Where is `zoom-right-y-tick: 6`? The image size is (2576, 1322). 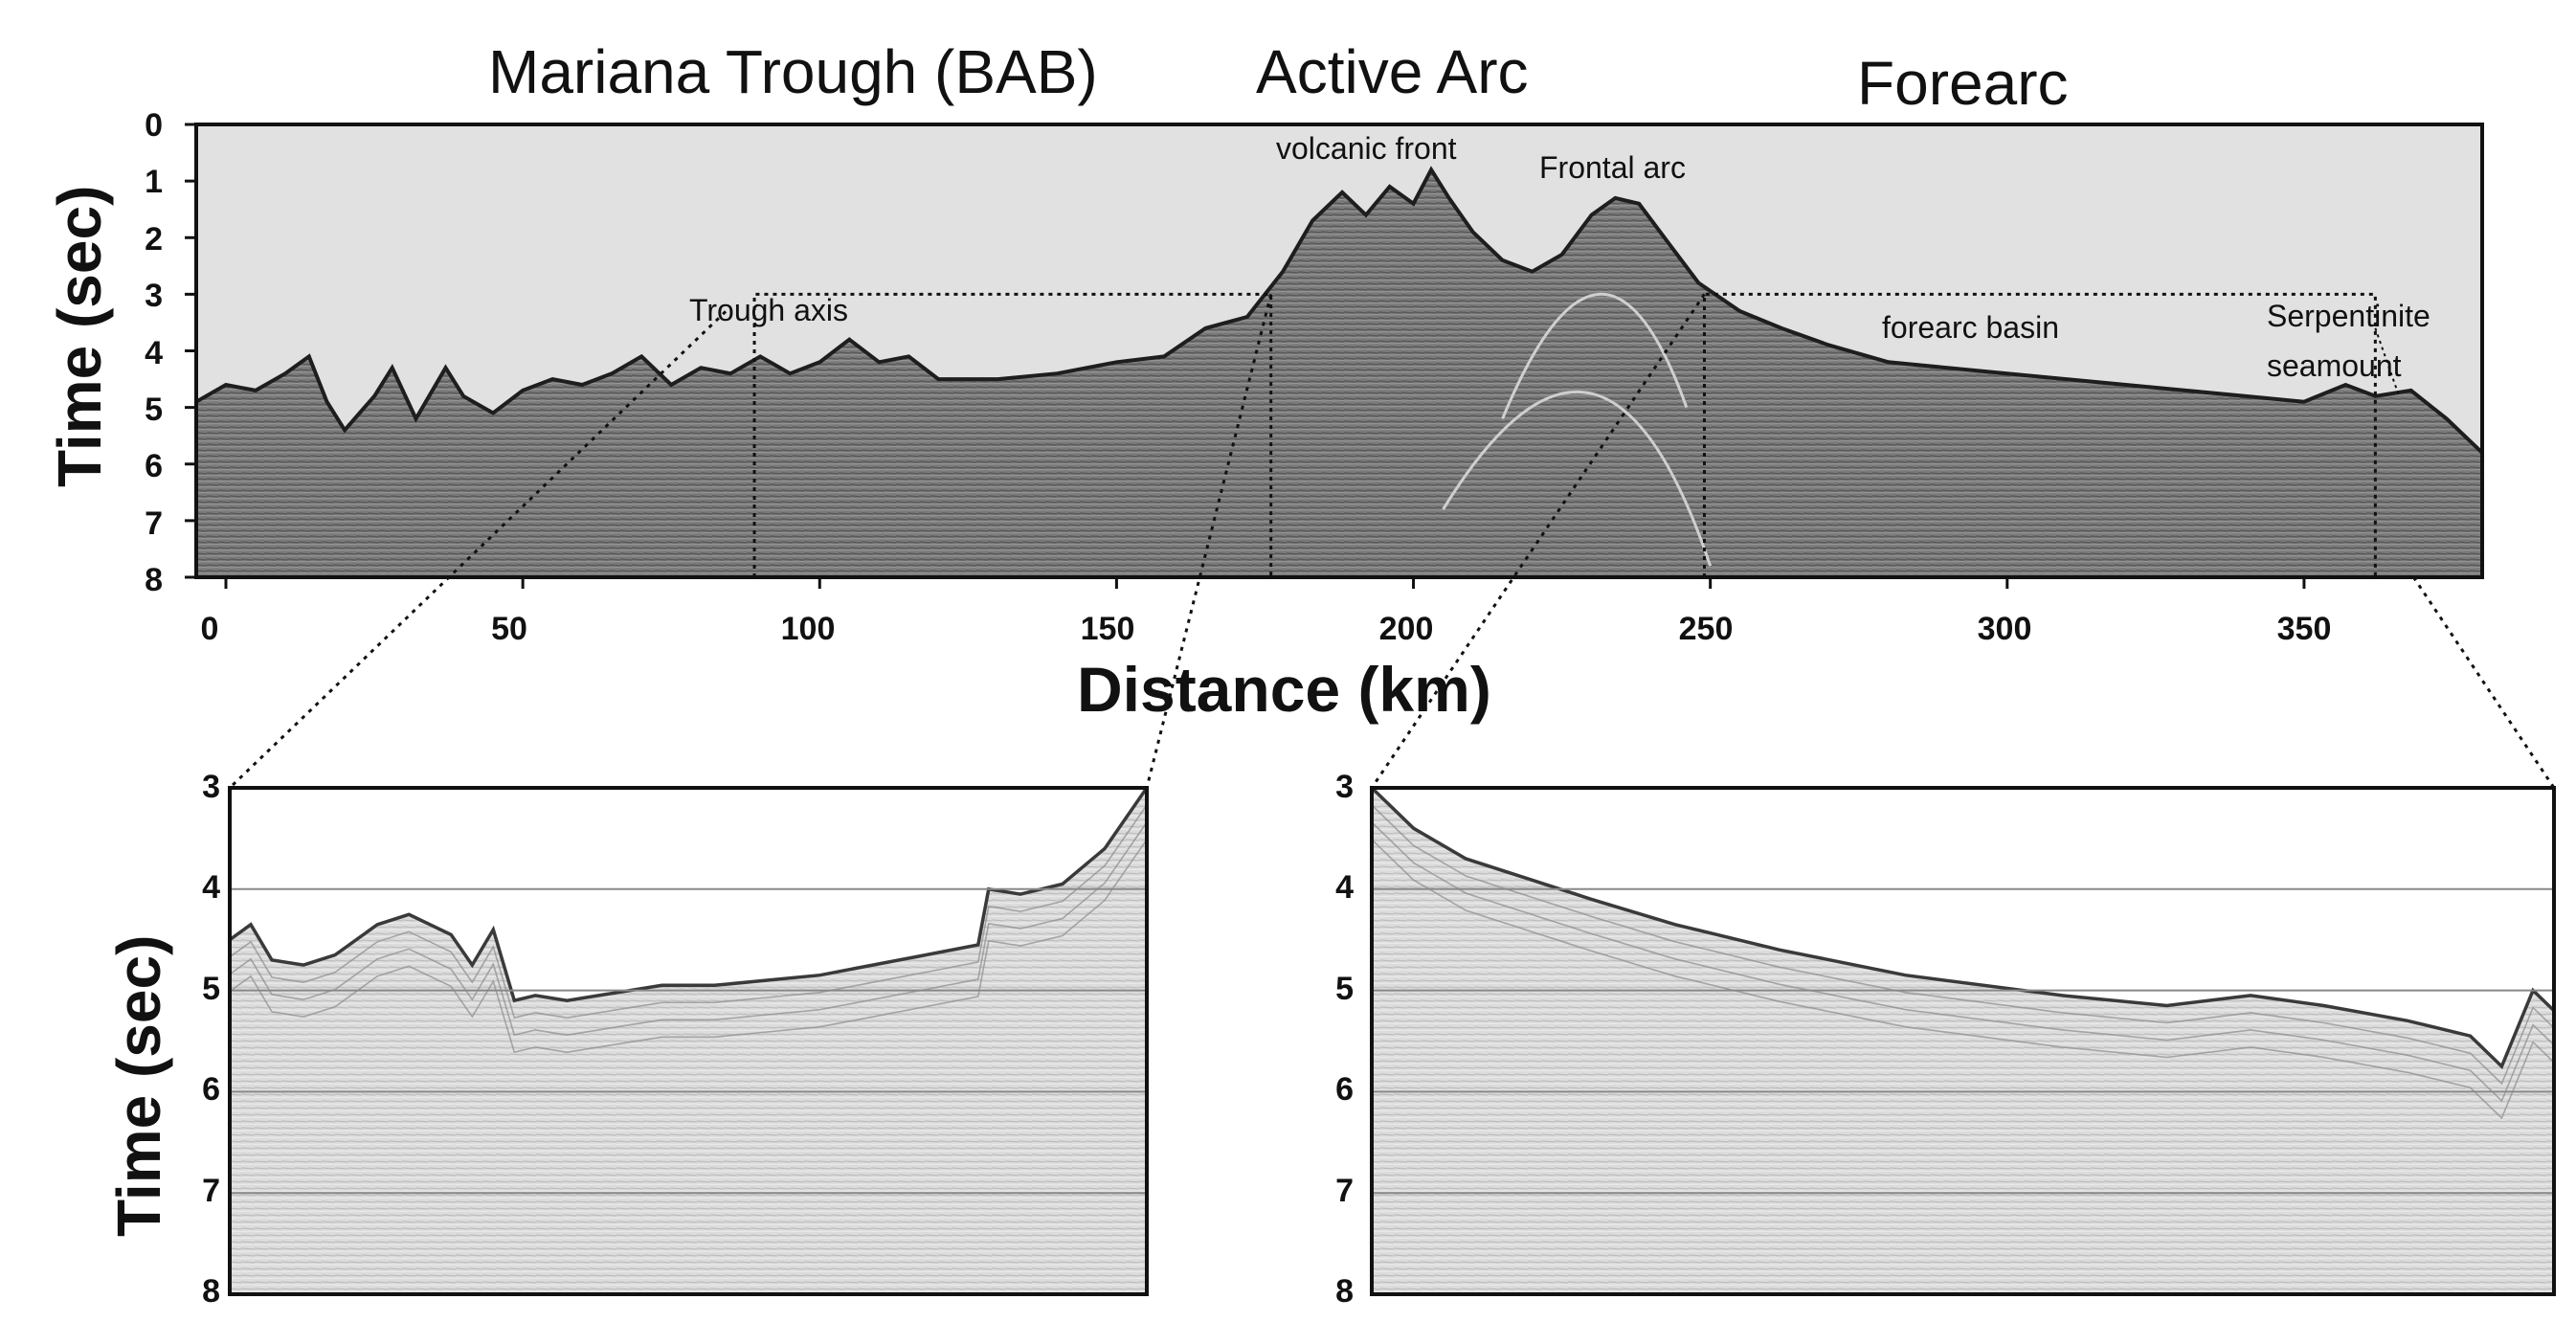
zoom-right-y-tick: 6 is located at coordinates (1345, 1089).